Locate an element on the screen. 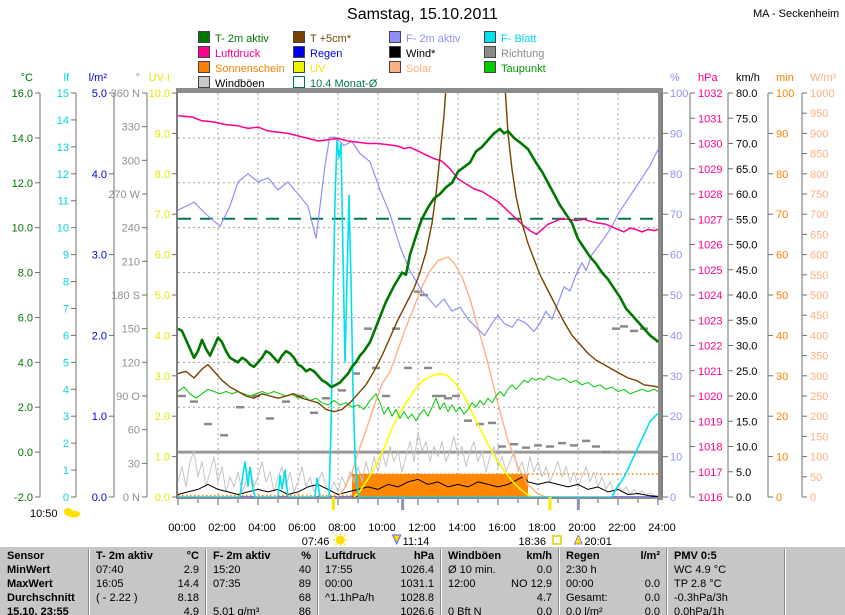 The height and width of the screenshot is (615, 845). table-cell: 2:30 h is located at coordinates (612, 570).